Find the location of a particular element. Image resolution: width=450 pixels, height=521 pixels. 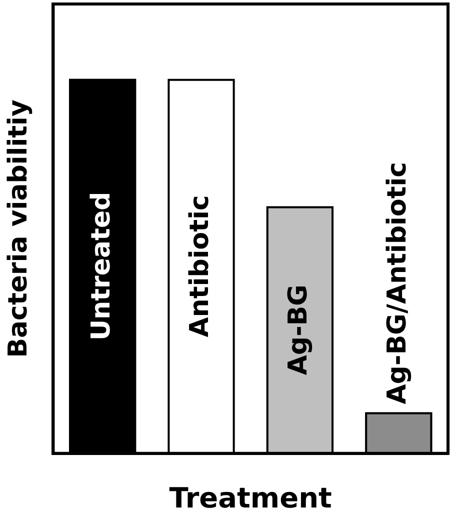

x-tick-label: Untreated is located at coordinates (101, 266).